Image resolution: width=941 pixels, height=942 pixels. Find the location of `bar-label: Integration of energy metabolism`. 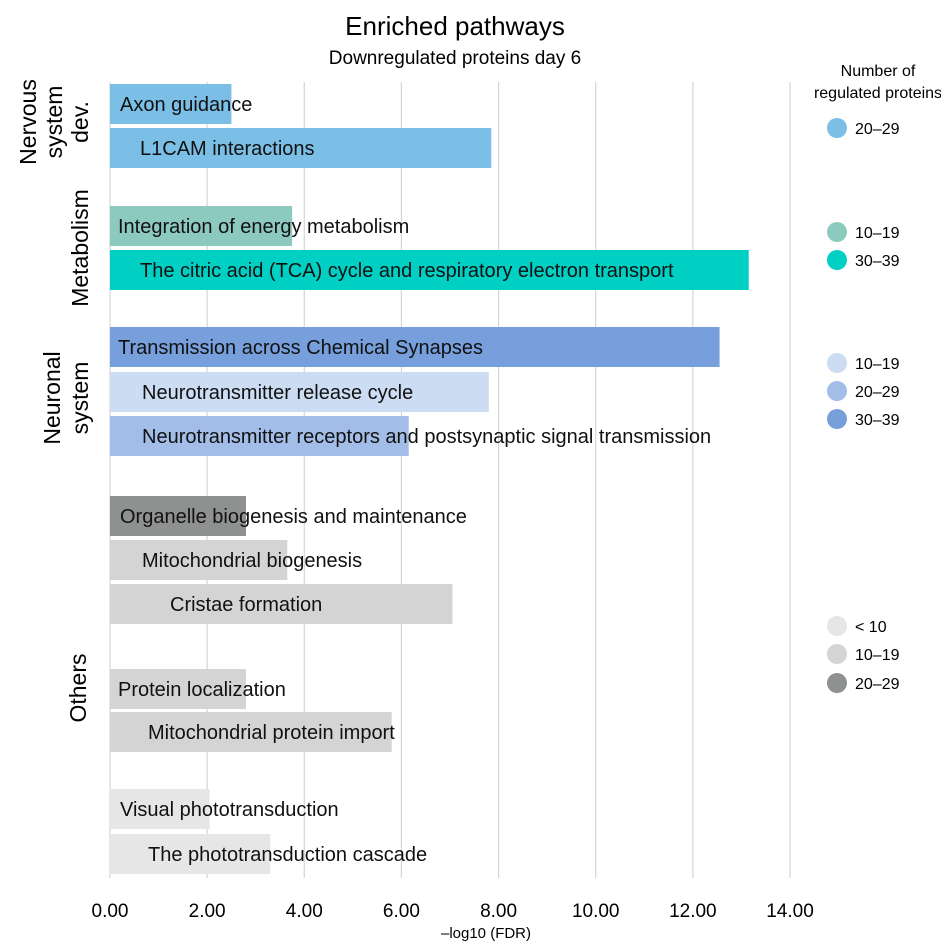

bar-label: Integration of energy metabolism is located at coordinates (263, 227).